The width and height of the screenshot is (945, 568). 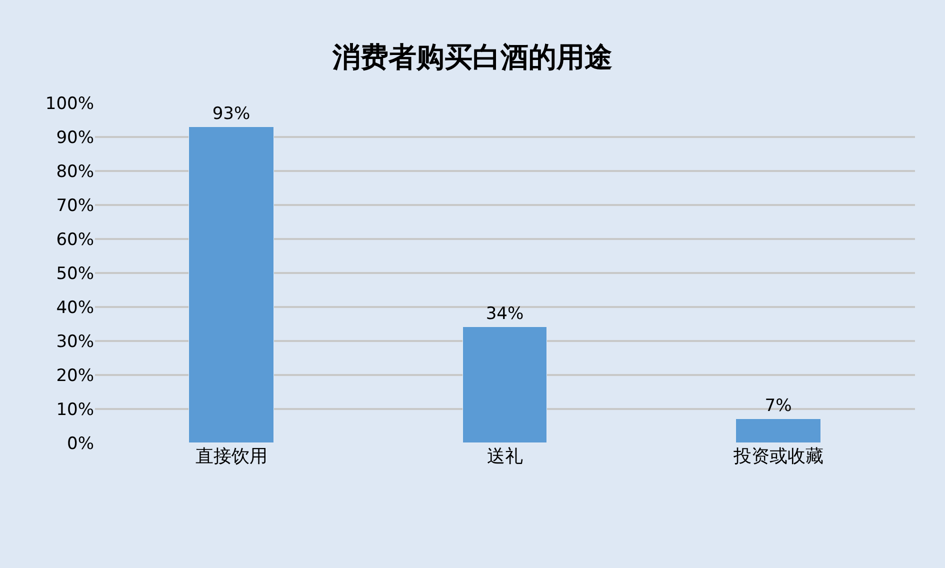 I want to click on data-label: 93%, so click(x=231, y=114).